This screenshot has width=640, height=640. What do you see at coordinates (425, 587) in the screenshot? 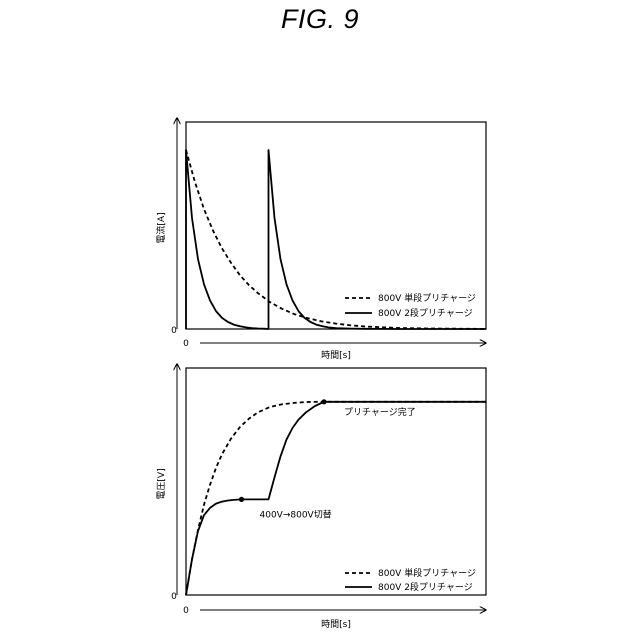
I see `voltage-legend-label-two-stage: 800V 2段プリチャージ` at bounding box center [425, 587].